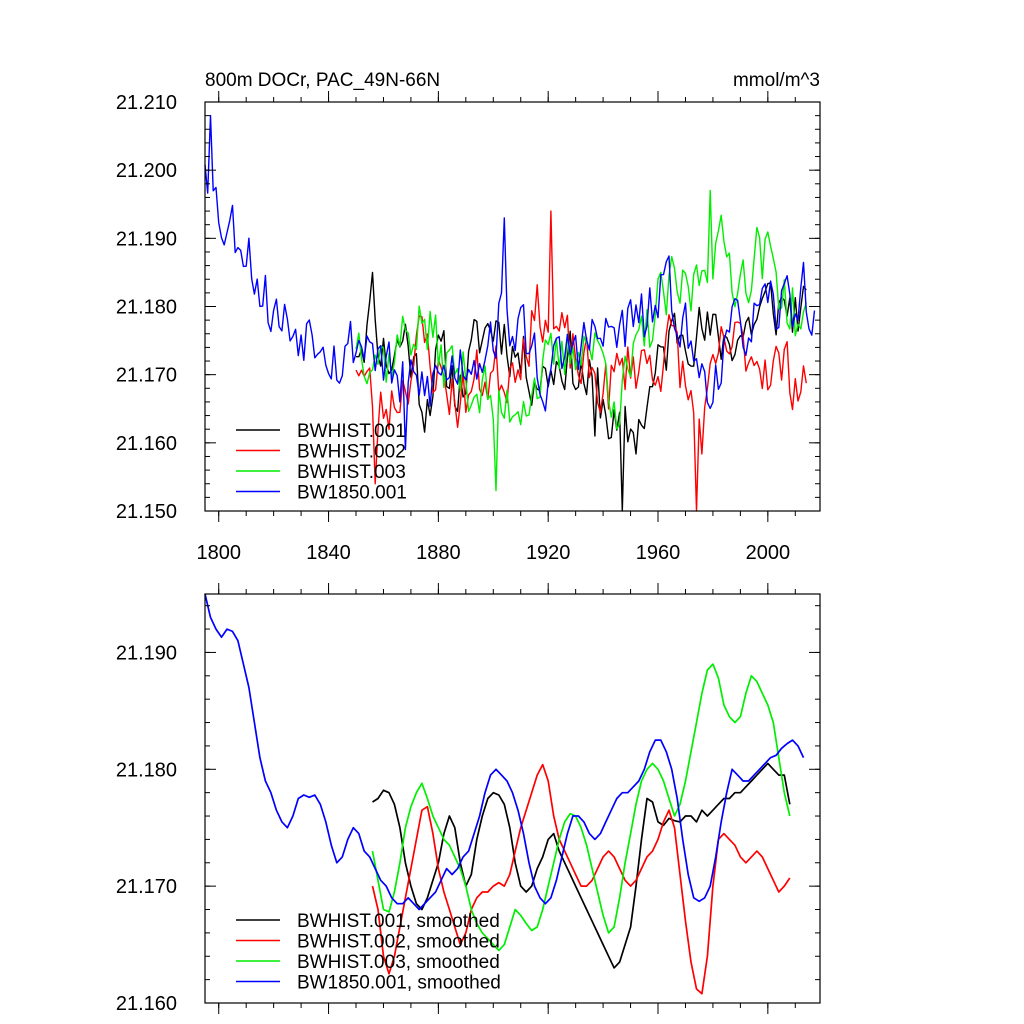 The height and width of the screenshot is (1024, 1024). I want to click on x-tick-label: 1880, so click(438, 553).